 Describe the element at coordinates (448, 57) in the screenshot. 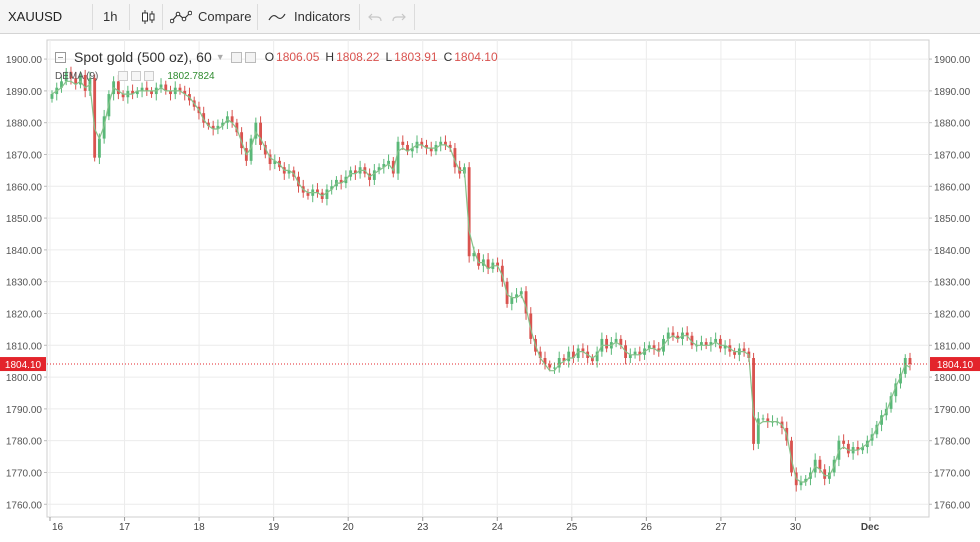

I see `close-label: C` at that location.